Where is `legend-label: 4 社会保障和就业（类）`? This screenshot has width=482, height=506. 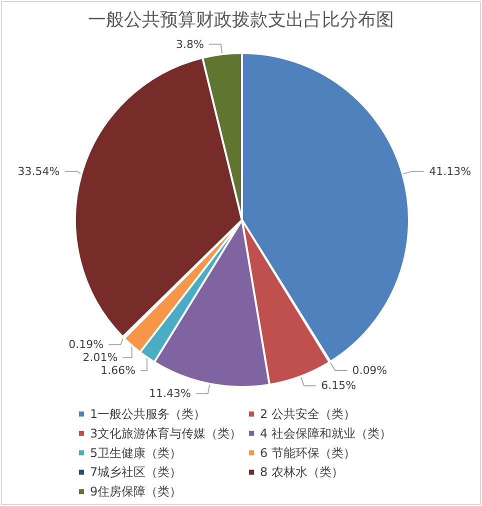 legend-label: 4 社会保障和就业（类） is located at coordinates (326, 433).